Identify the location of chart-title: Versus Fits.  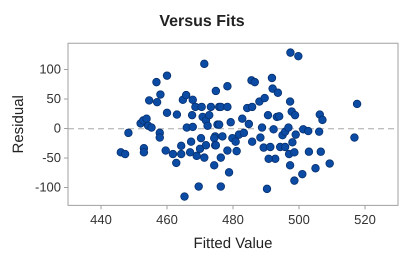
(202, 21).